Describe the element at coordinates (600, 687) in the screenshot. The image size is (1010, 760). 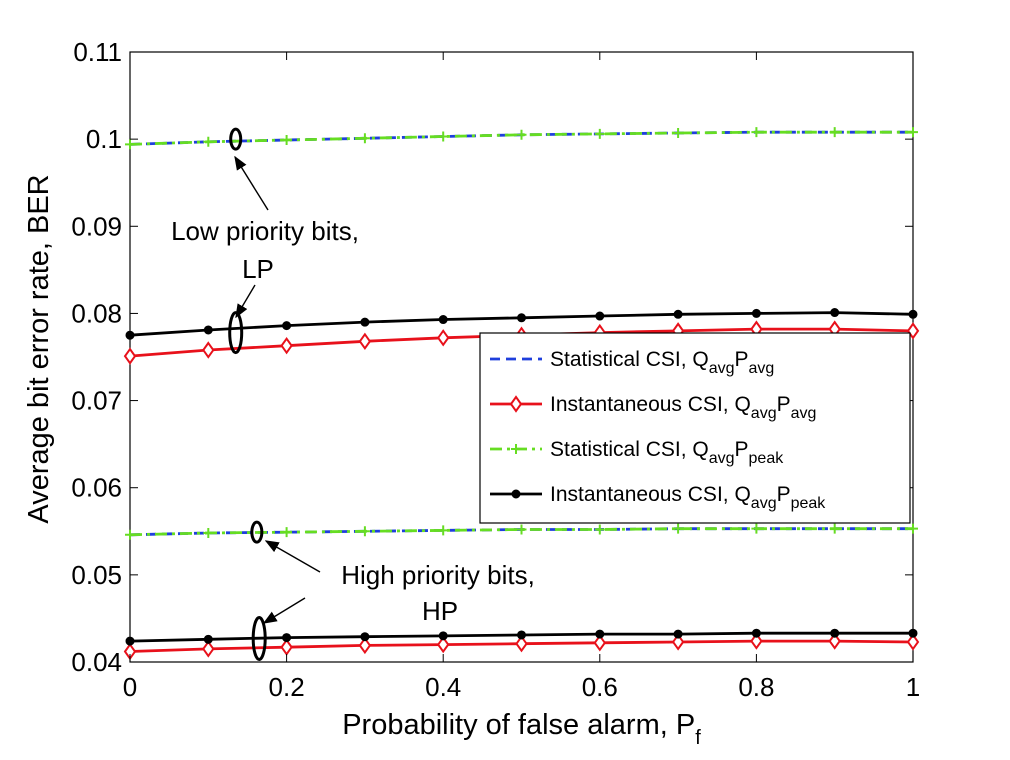
I see `x-tick-label: 0.6` at that location.